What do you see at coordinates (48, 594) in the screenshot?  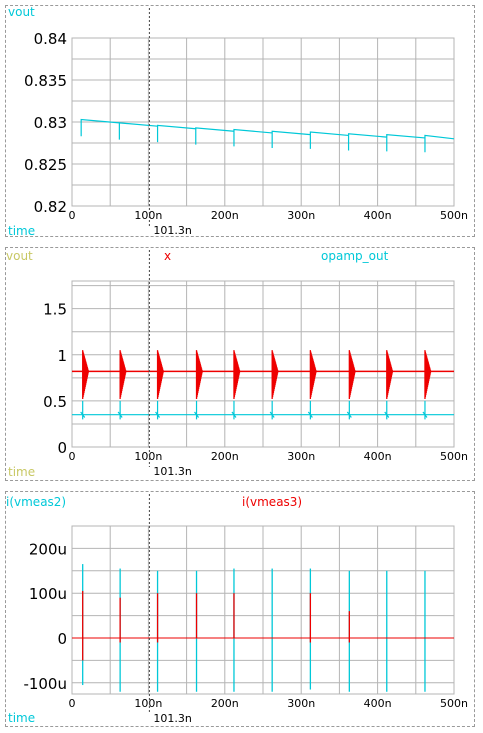 I see `y-tick-label: 100u` at bounding box center [48, 594].